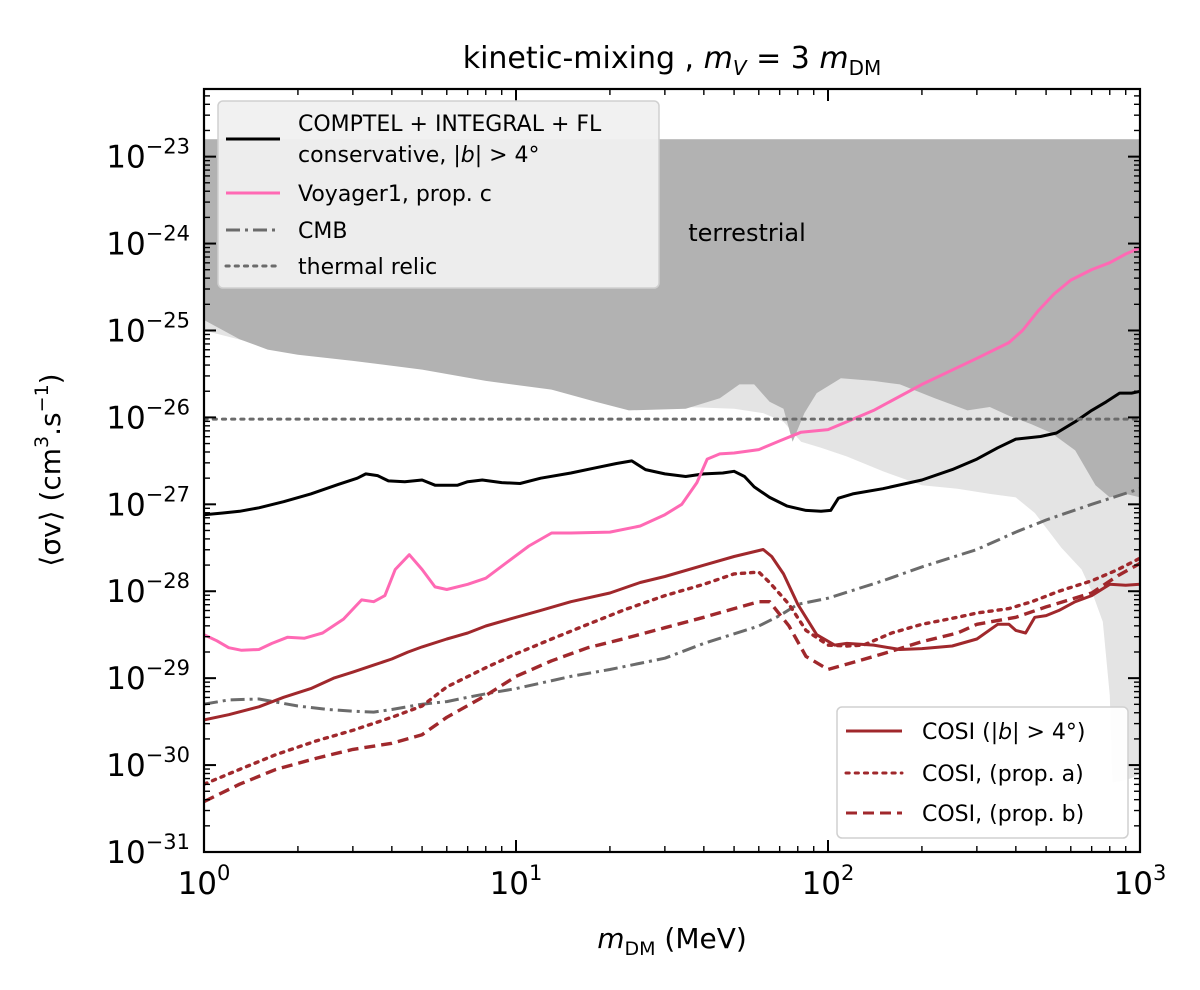 The image size is (1200, 990). Describe the element at coordinates (672, 941) in the screenshot. I see `x-axis-label: mDM (MeV)` at that location.